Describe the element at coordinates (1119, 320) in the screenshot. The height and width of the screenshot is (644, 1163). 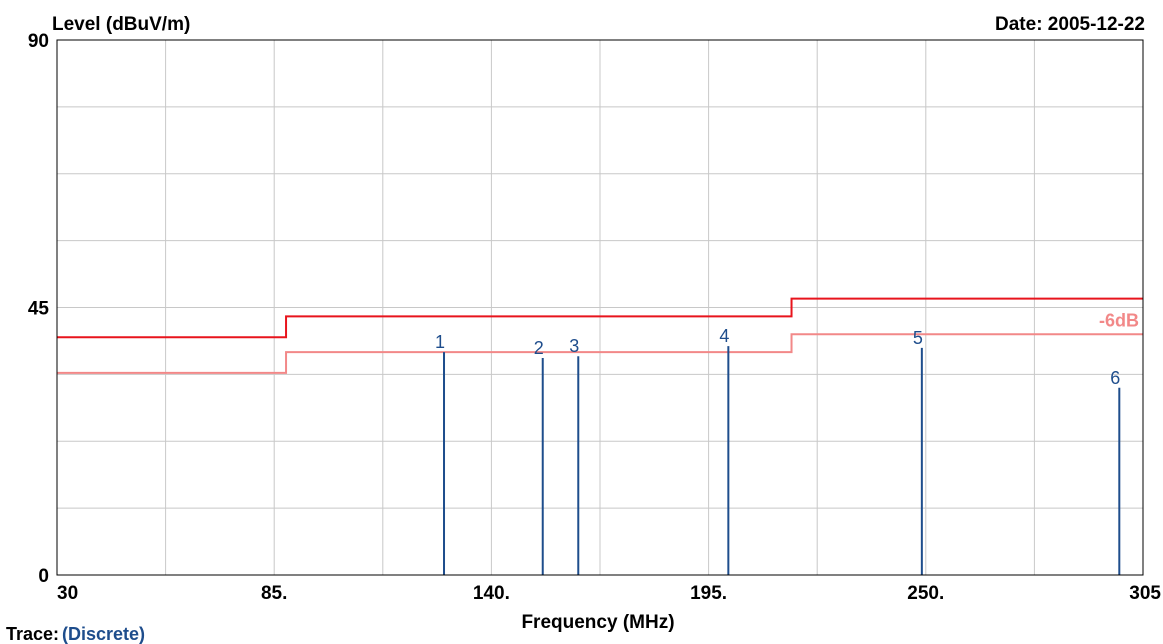
I see `limit-line-label: -6dB` at that location.